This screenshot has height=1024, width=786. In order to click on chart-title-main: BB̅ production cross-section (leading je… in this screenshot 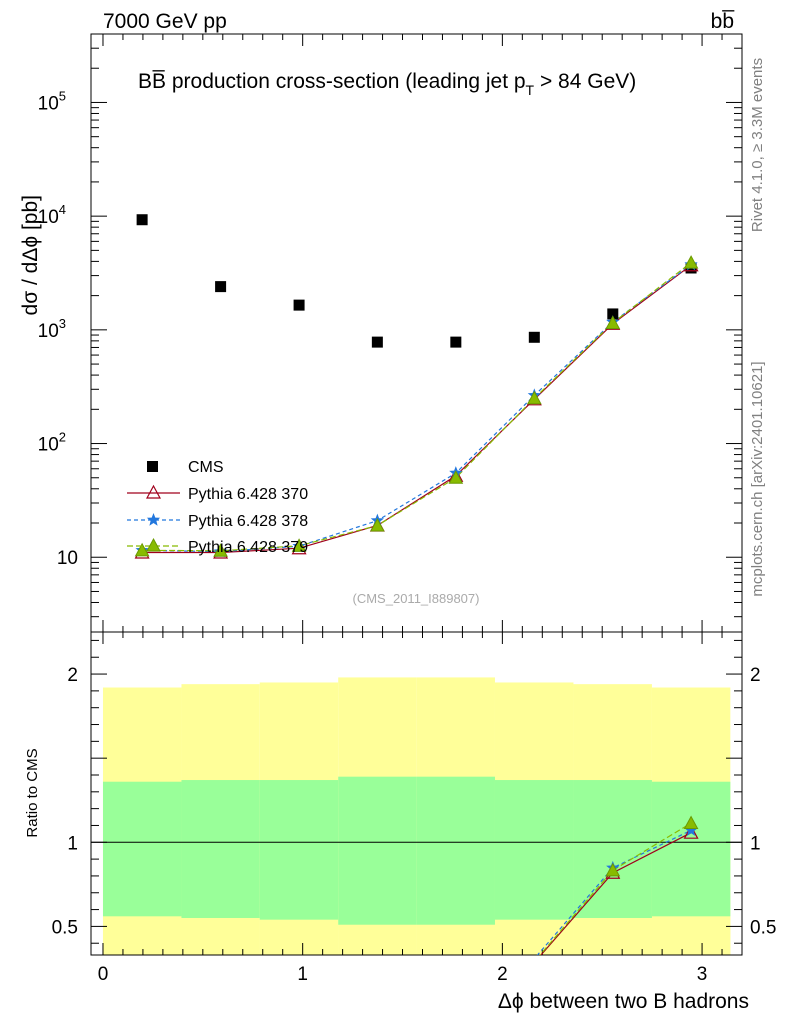, I will do `click(332, 81)`.